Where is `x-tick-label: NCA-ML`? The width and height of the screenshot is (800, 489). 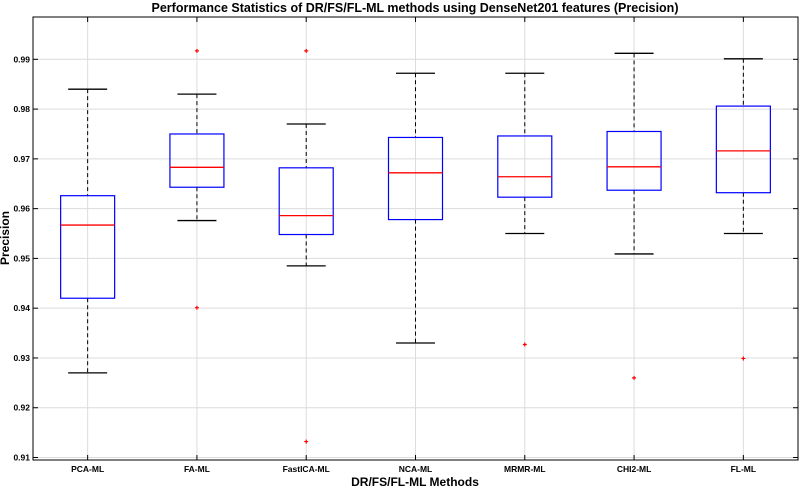
x-tick-label: NCA-ML is located at coordinates (416, 469).